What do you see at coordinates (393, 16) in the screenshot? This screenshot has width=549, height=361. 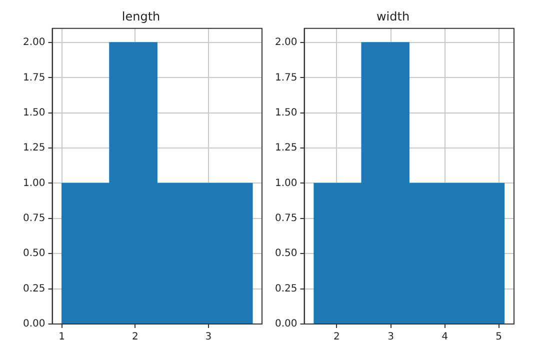 I see `chart-title: width` at bounding box center [393, 16].